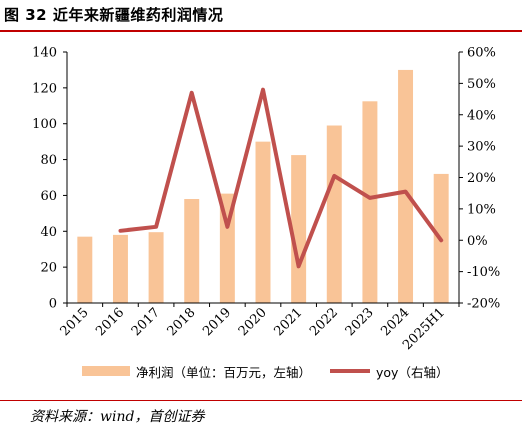 This screenshot has width=522, height=433. I want to click on y-left-tick-label: 20, so click(48, 268).